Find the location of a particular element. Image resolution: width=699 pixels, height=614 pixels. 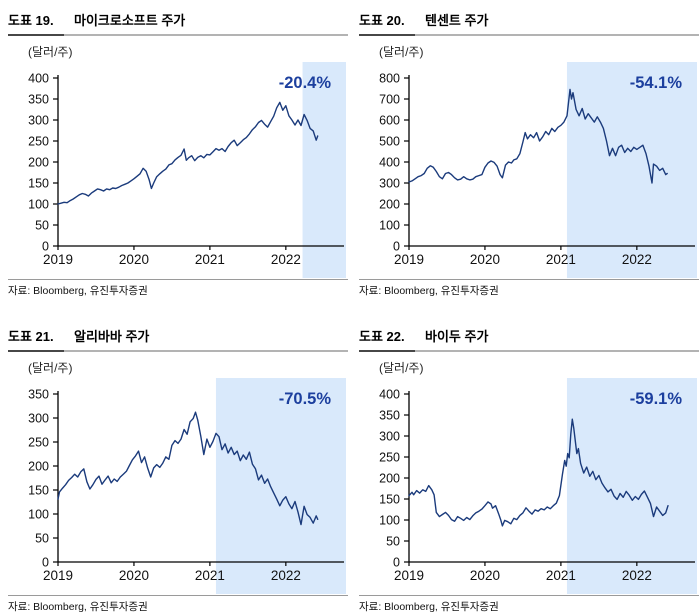

chart-header: 도표 21. 알리바바 주가 is located at coordinates (178, 338).